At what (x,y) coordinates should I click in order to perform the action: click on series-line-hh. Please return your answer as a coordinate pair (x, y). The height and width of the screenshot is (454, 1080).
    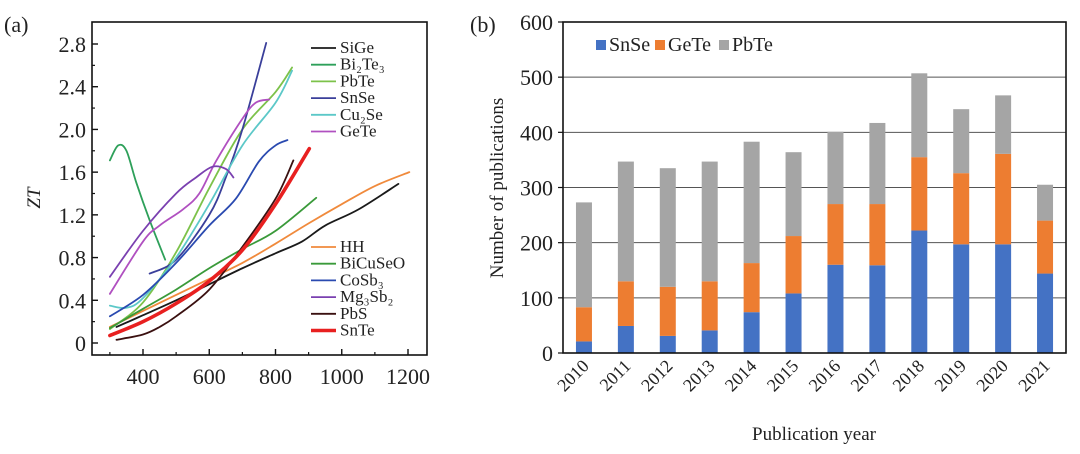
    Looking at the image, I should click on (259, 249).